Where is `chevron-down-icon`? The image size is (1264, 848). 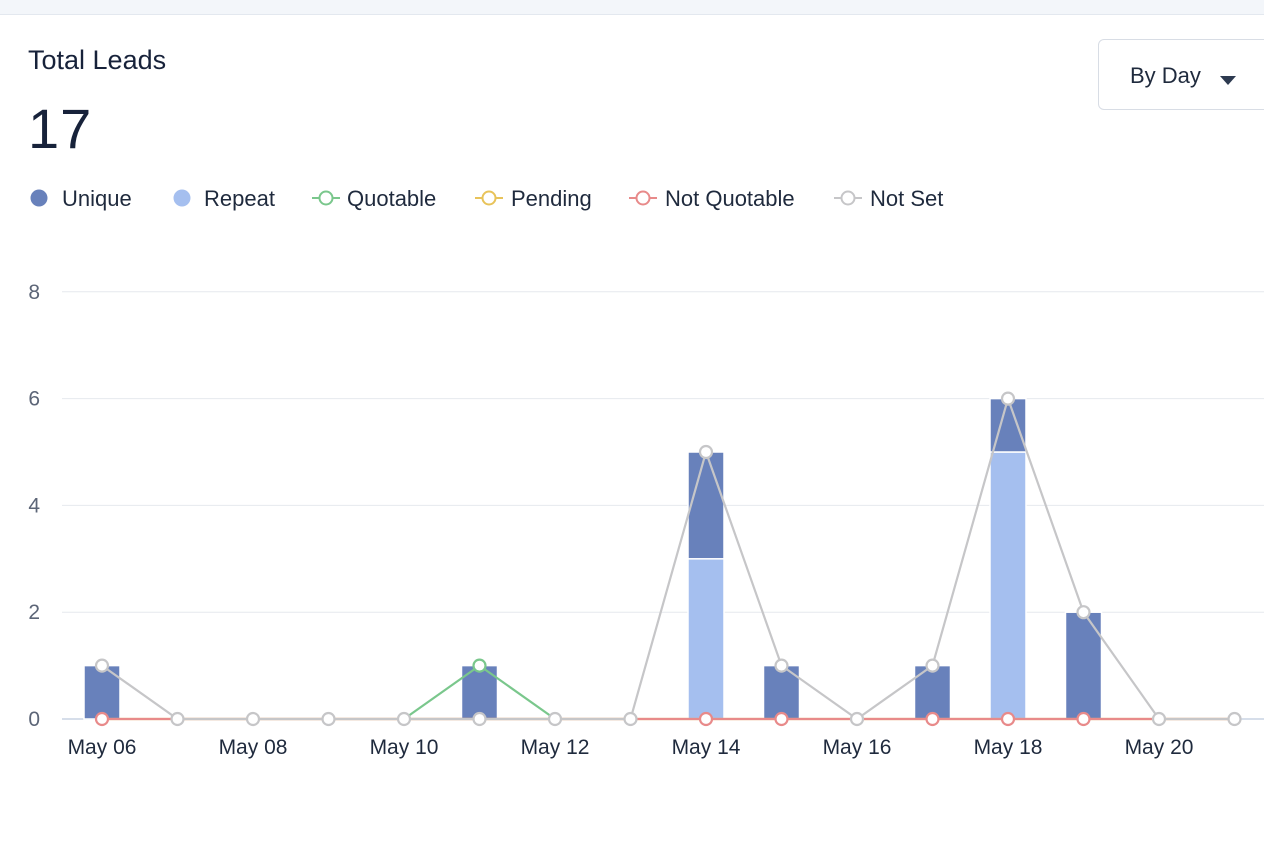
chevron-down-icon is located at coordinates (1228, 80).